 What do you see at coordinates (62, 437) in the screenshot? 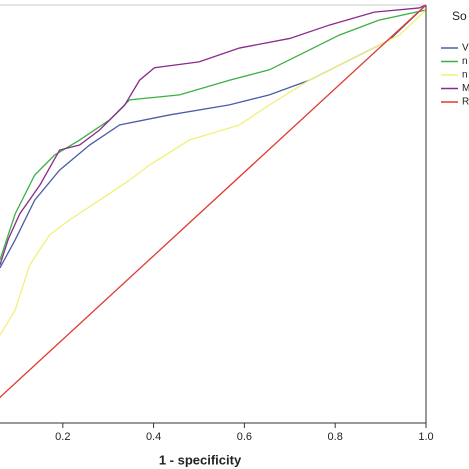
I see `x-tick-label: 0.2` at bounding box center [62, 437].